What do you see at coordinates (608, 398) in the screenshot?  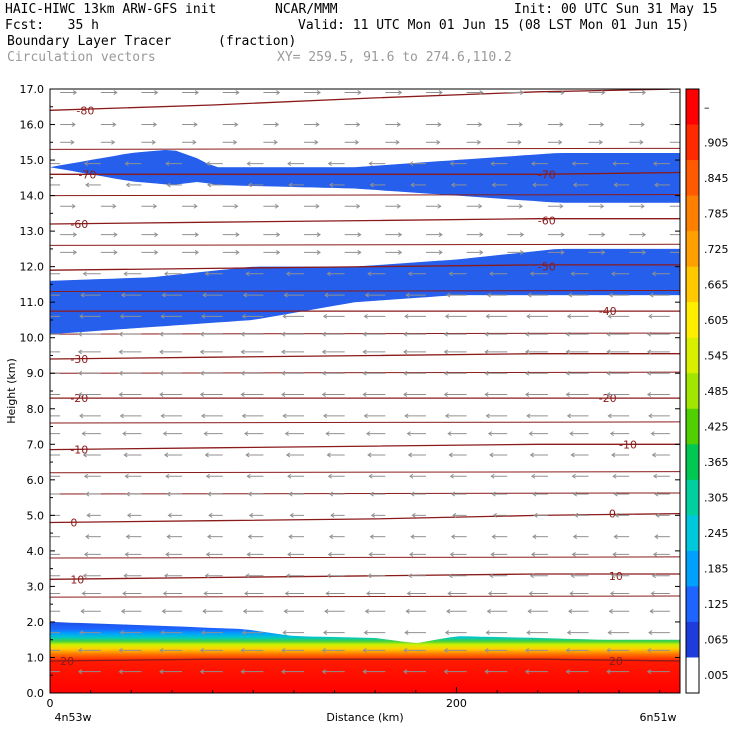 I see `isotherm-label--20-1: -20` at bounding box center [608, 398].